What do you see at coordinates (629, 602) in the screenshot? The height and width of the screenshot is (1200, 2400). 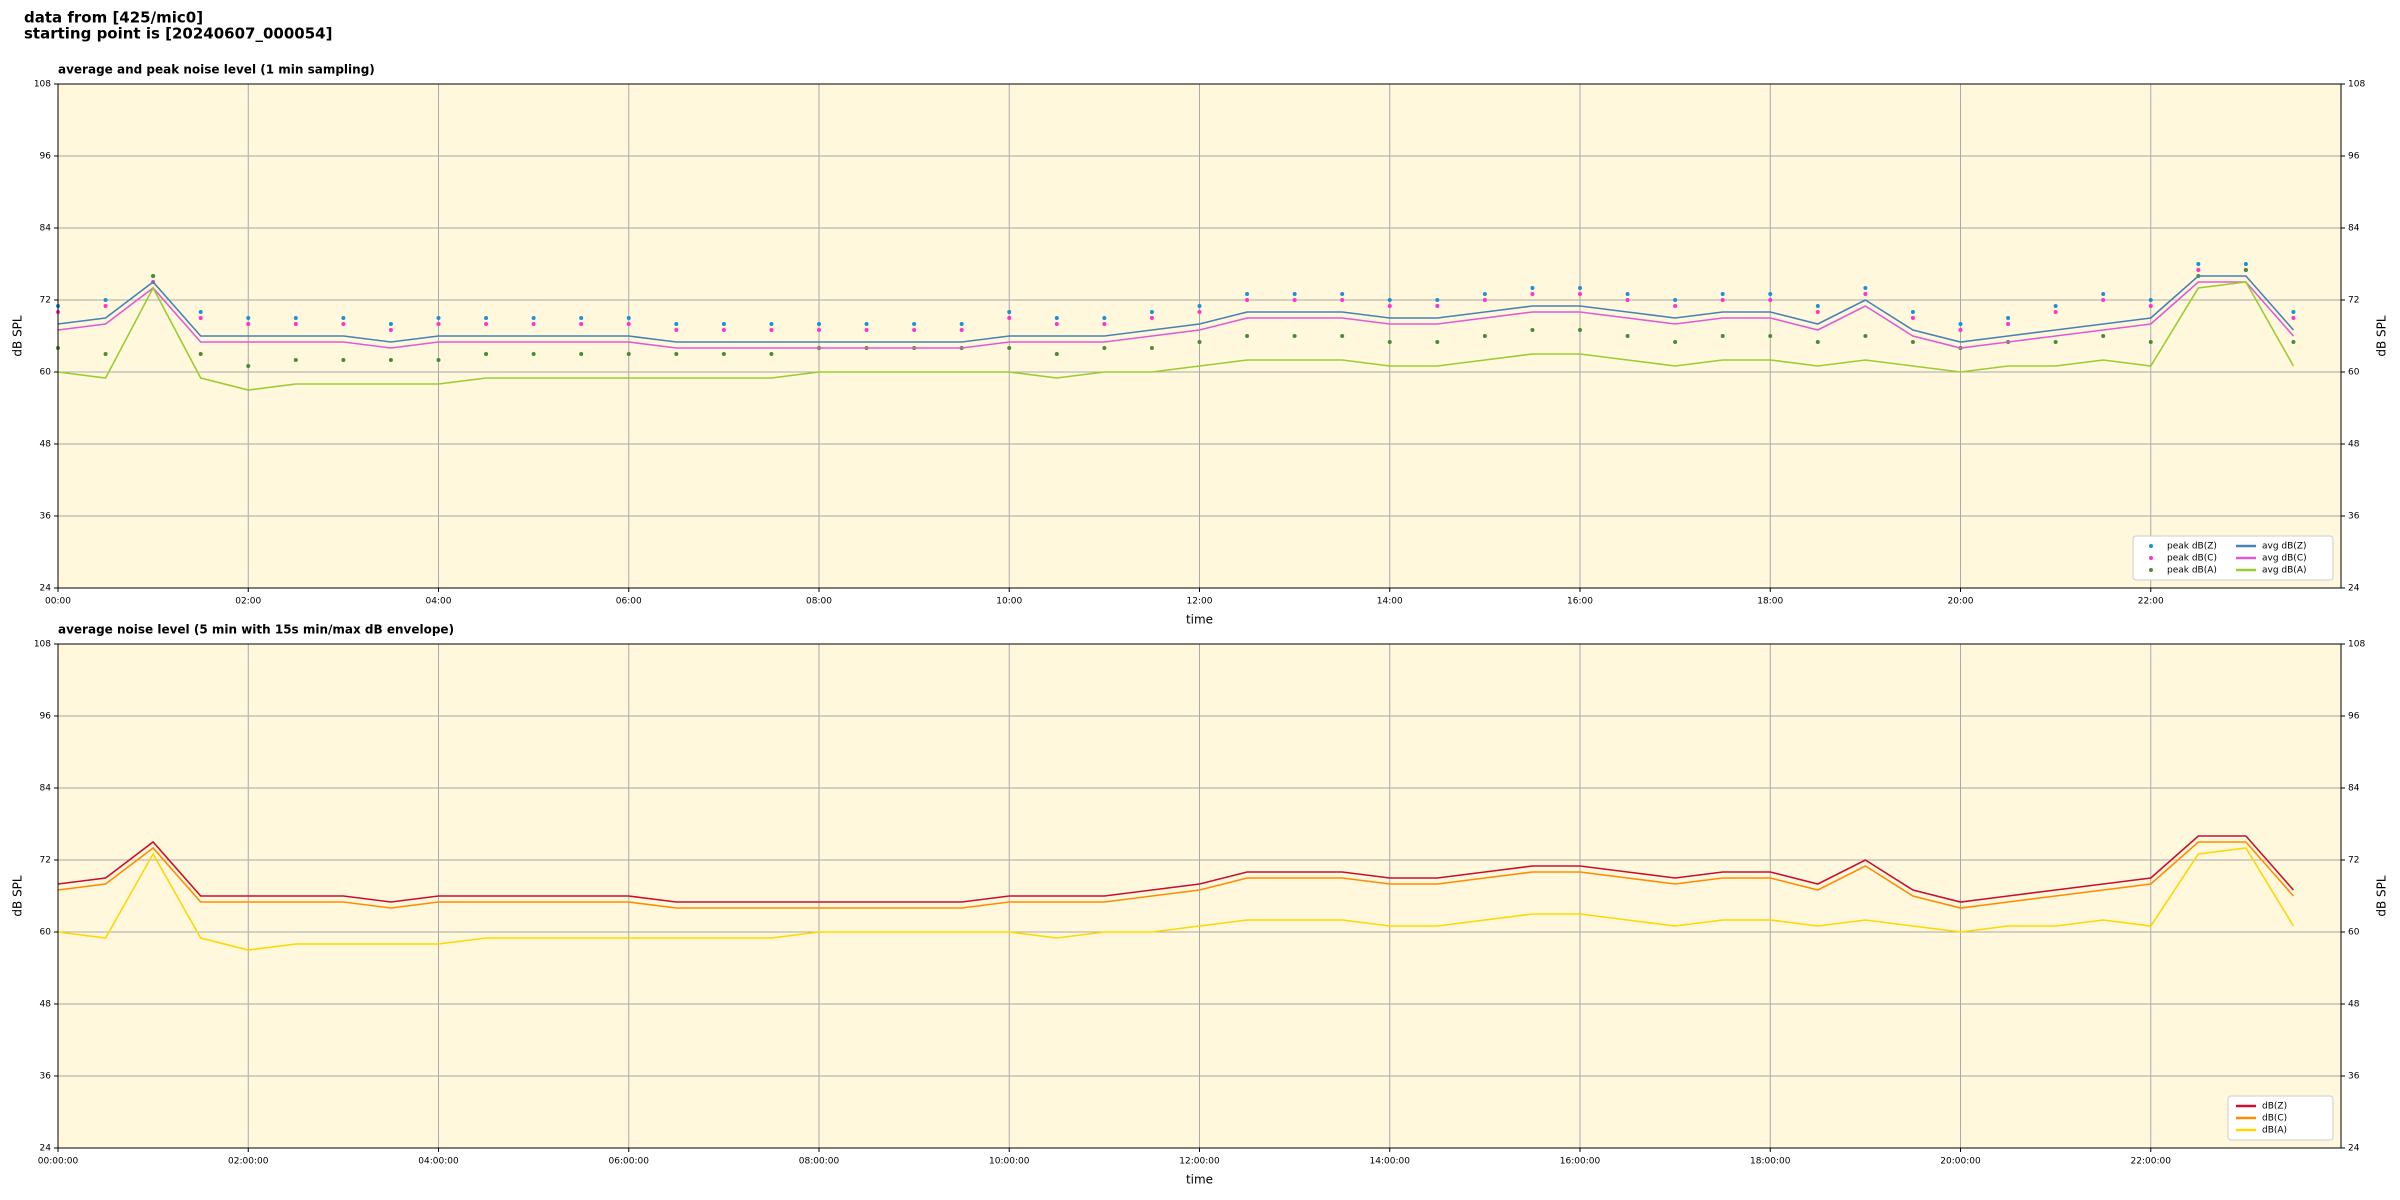 I see `x-tick-label: 06:00` at bounding box center [629, 602].